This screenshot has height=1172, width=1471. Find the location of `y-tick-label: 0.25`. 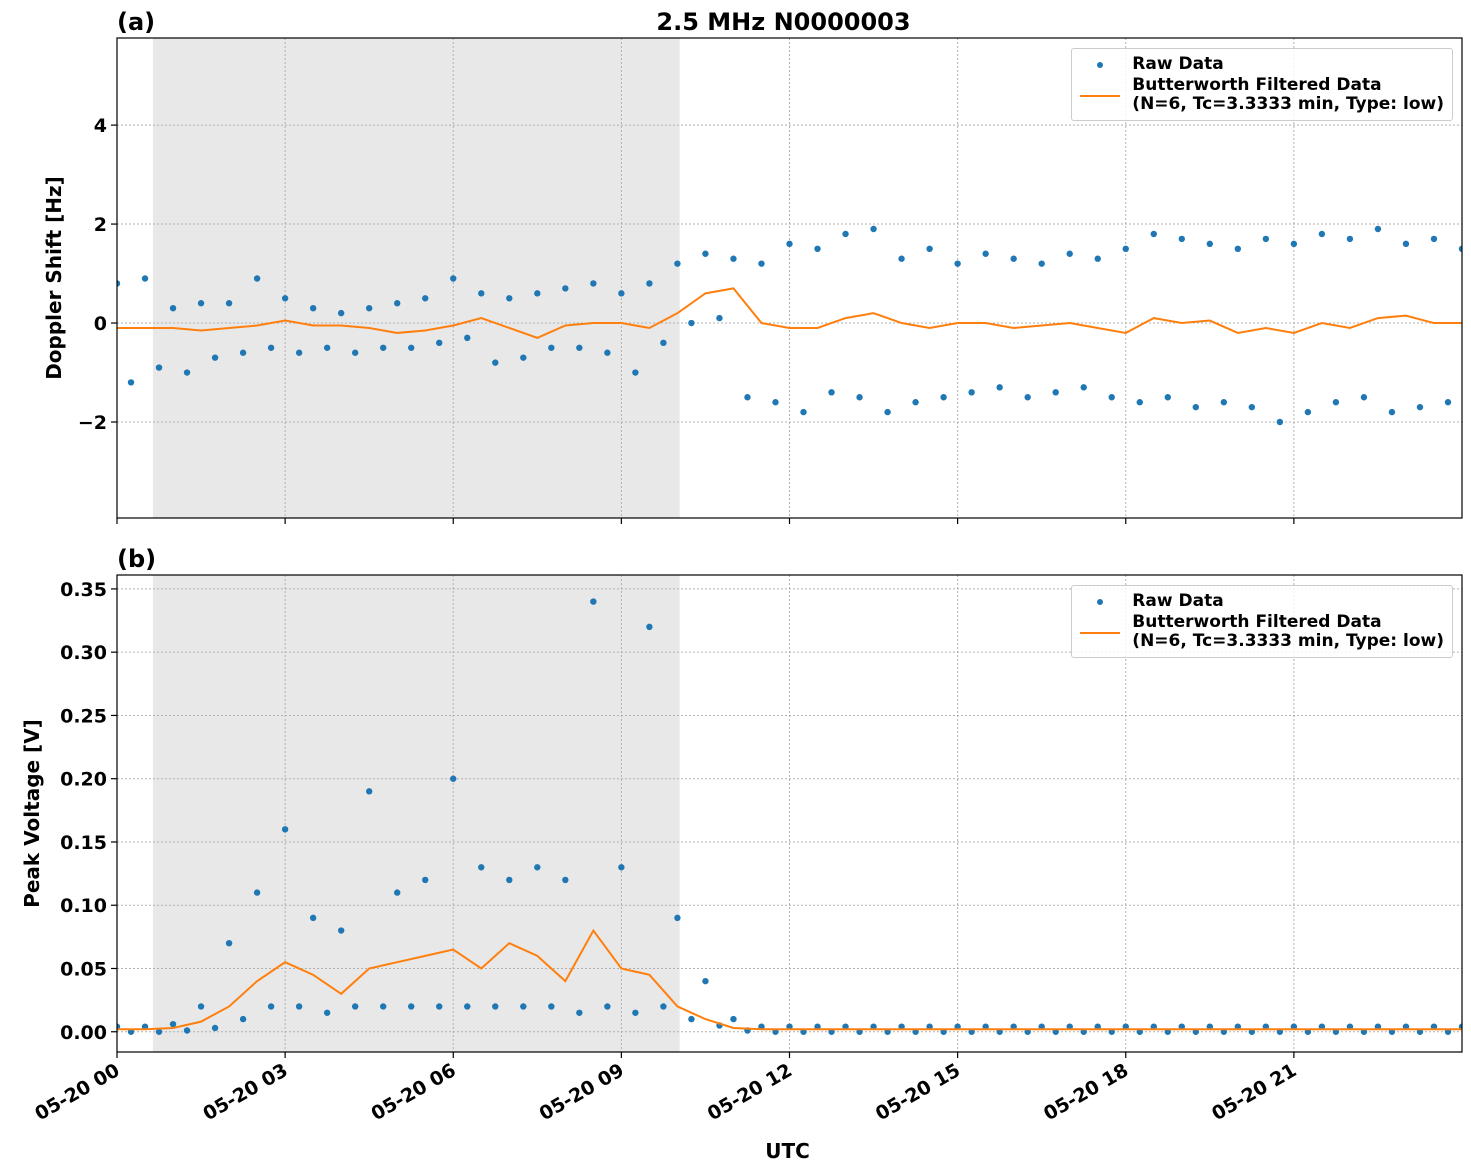

y-tick-label: 0.25 is located at coordinates (83, 716).